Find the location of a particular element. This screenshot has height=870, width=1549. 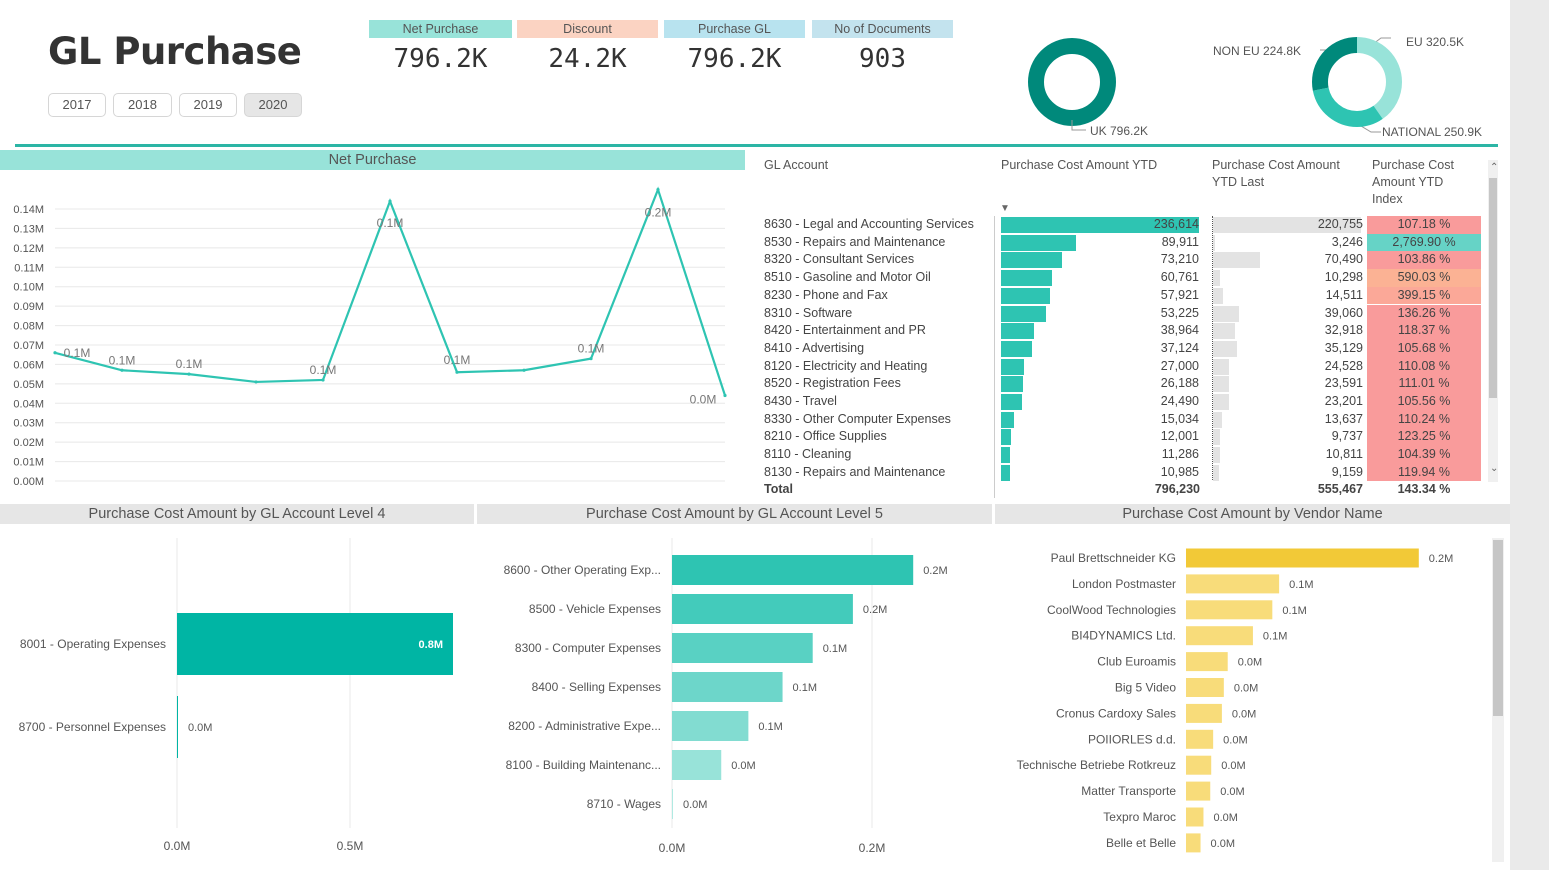

row-ytd-cell: 11,286 is located at coordinates (1106, 455).